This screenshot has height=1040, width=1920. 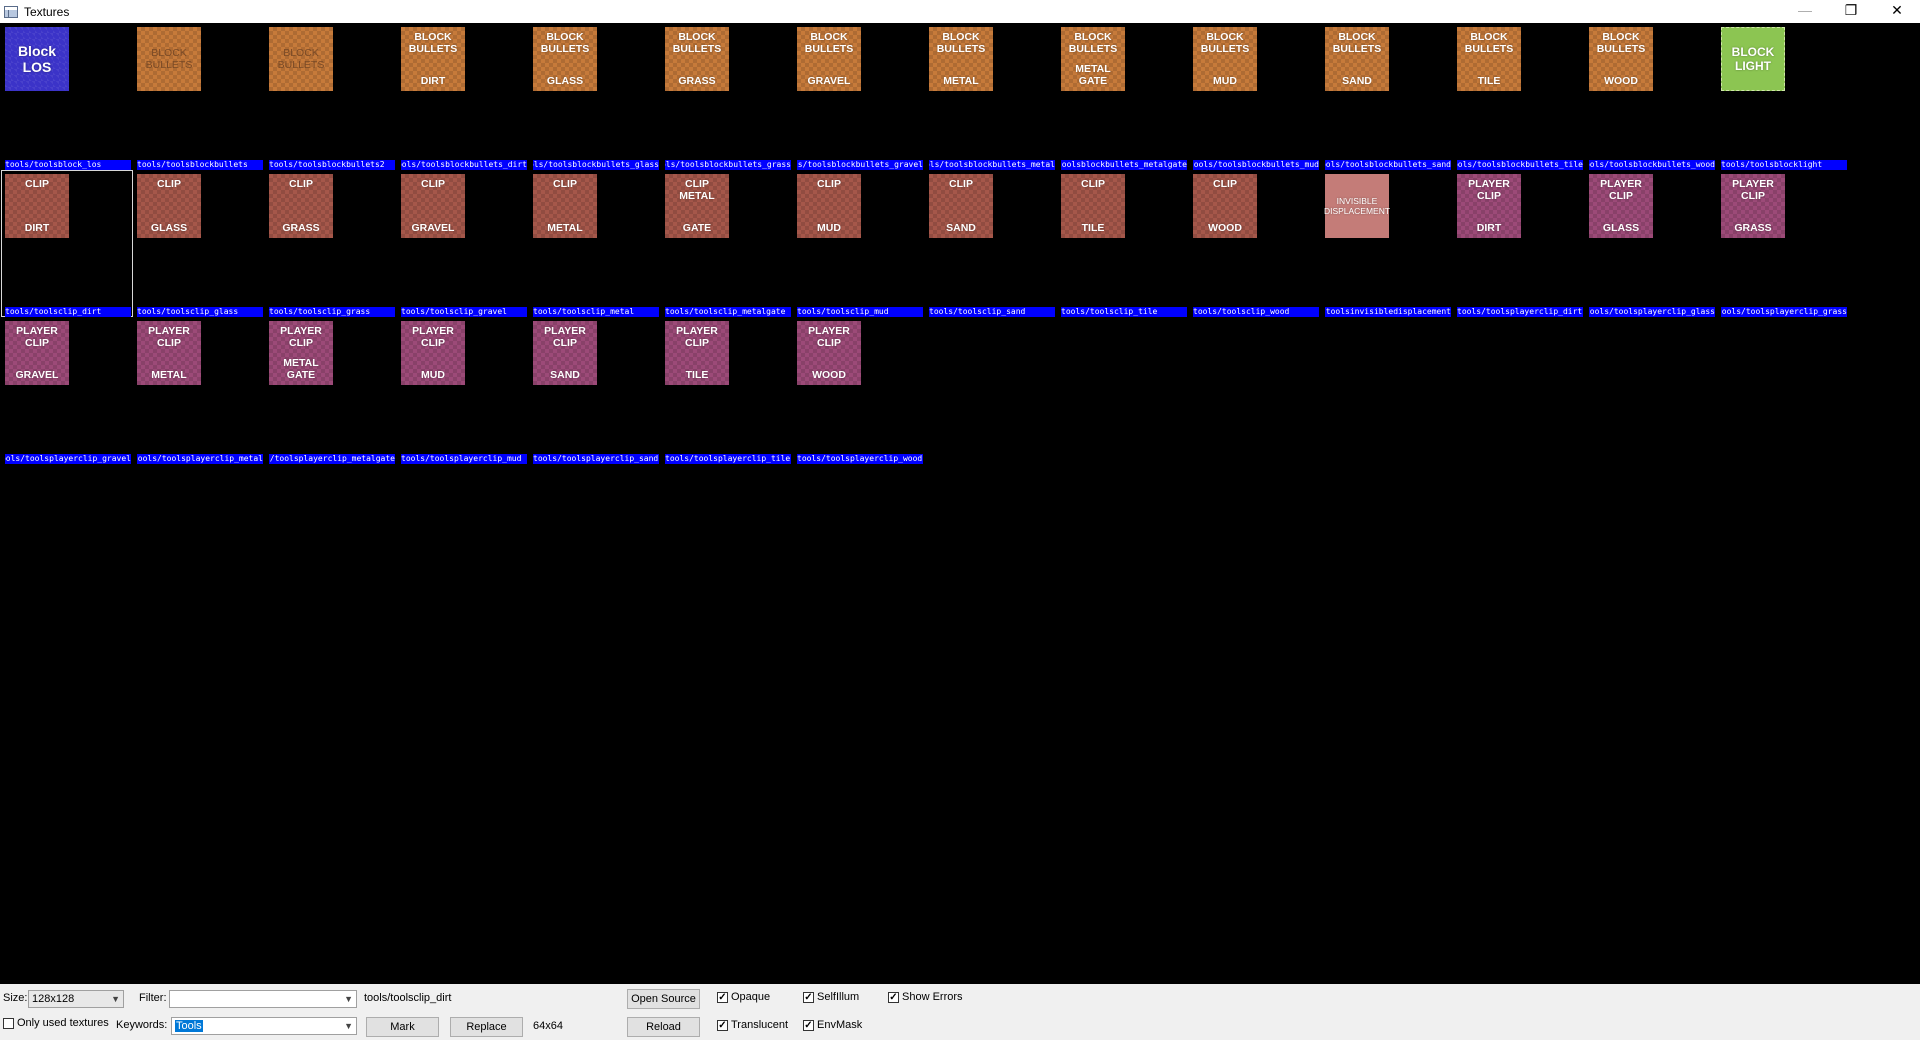 I want to click on open-source-button: Open Source, so click(x=663, y=999).